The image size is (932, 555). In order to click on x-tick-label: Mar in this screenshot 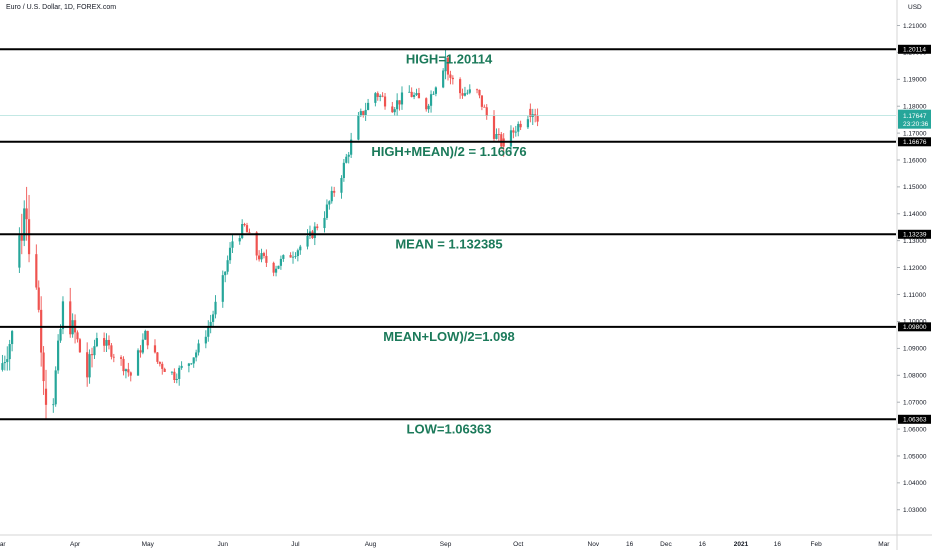, I will do `click(3, 544)`.